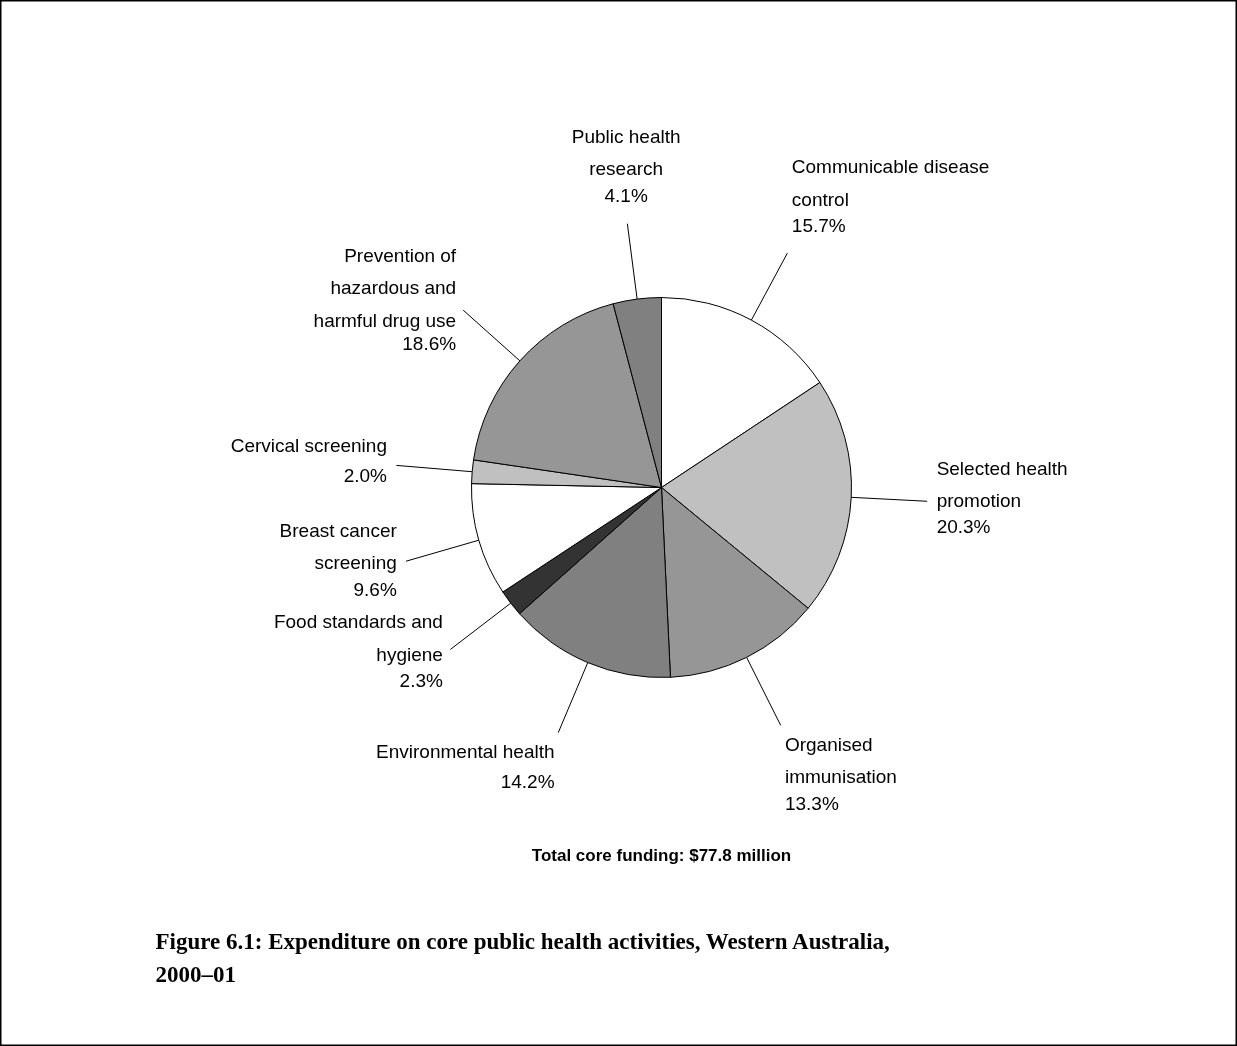 The image size is (1237, 1046). I want to click on slice-label: Organised immunisation, so click(840, 760).